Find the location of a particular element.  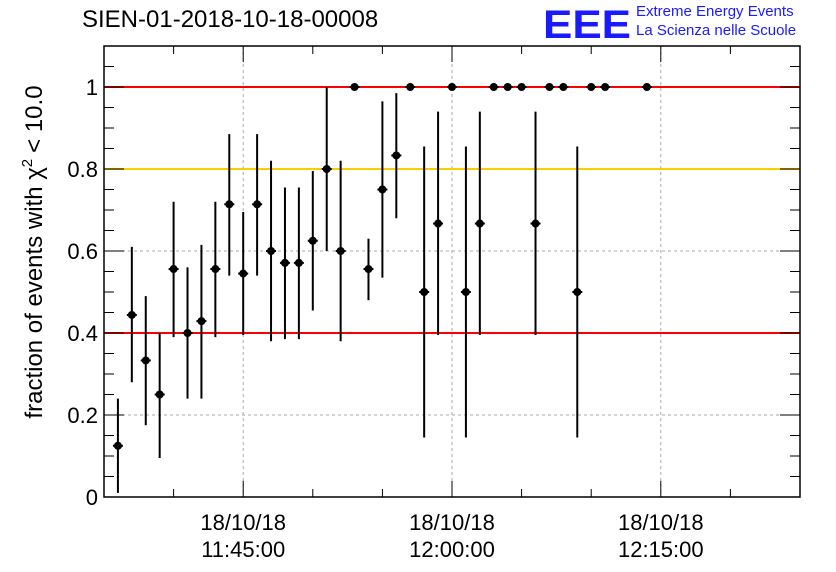

x-tick-label-time: 12:15:00 is located at coordinates (661, 549).